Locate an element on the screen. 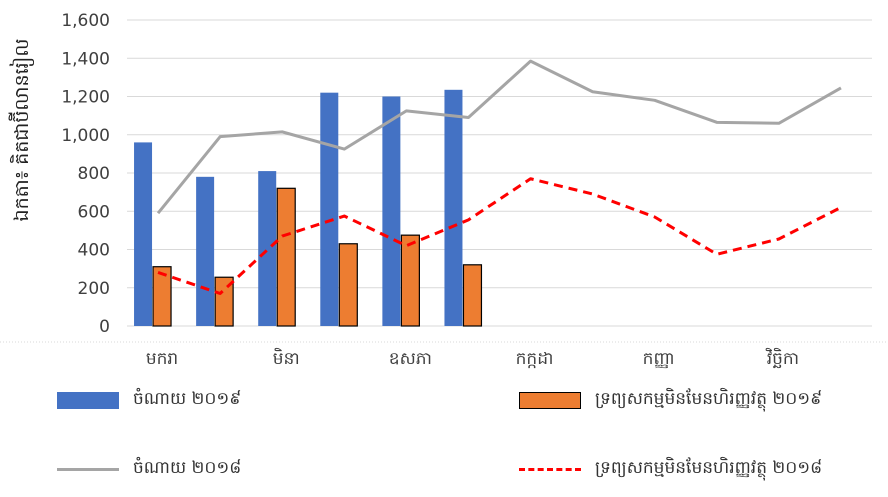  y-tick-label: 400 is located at coordinates (94, 251).